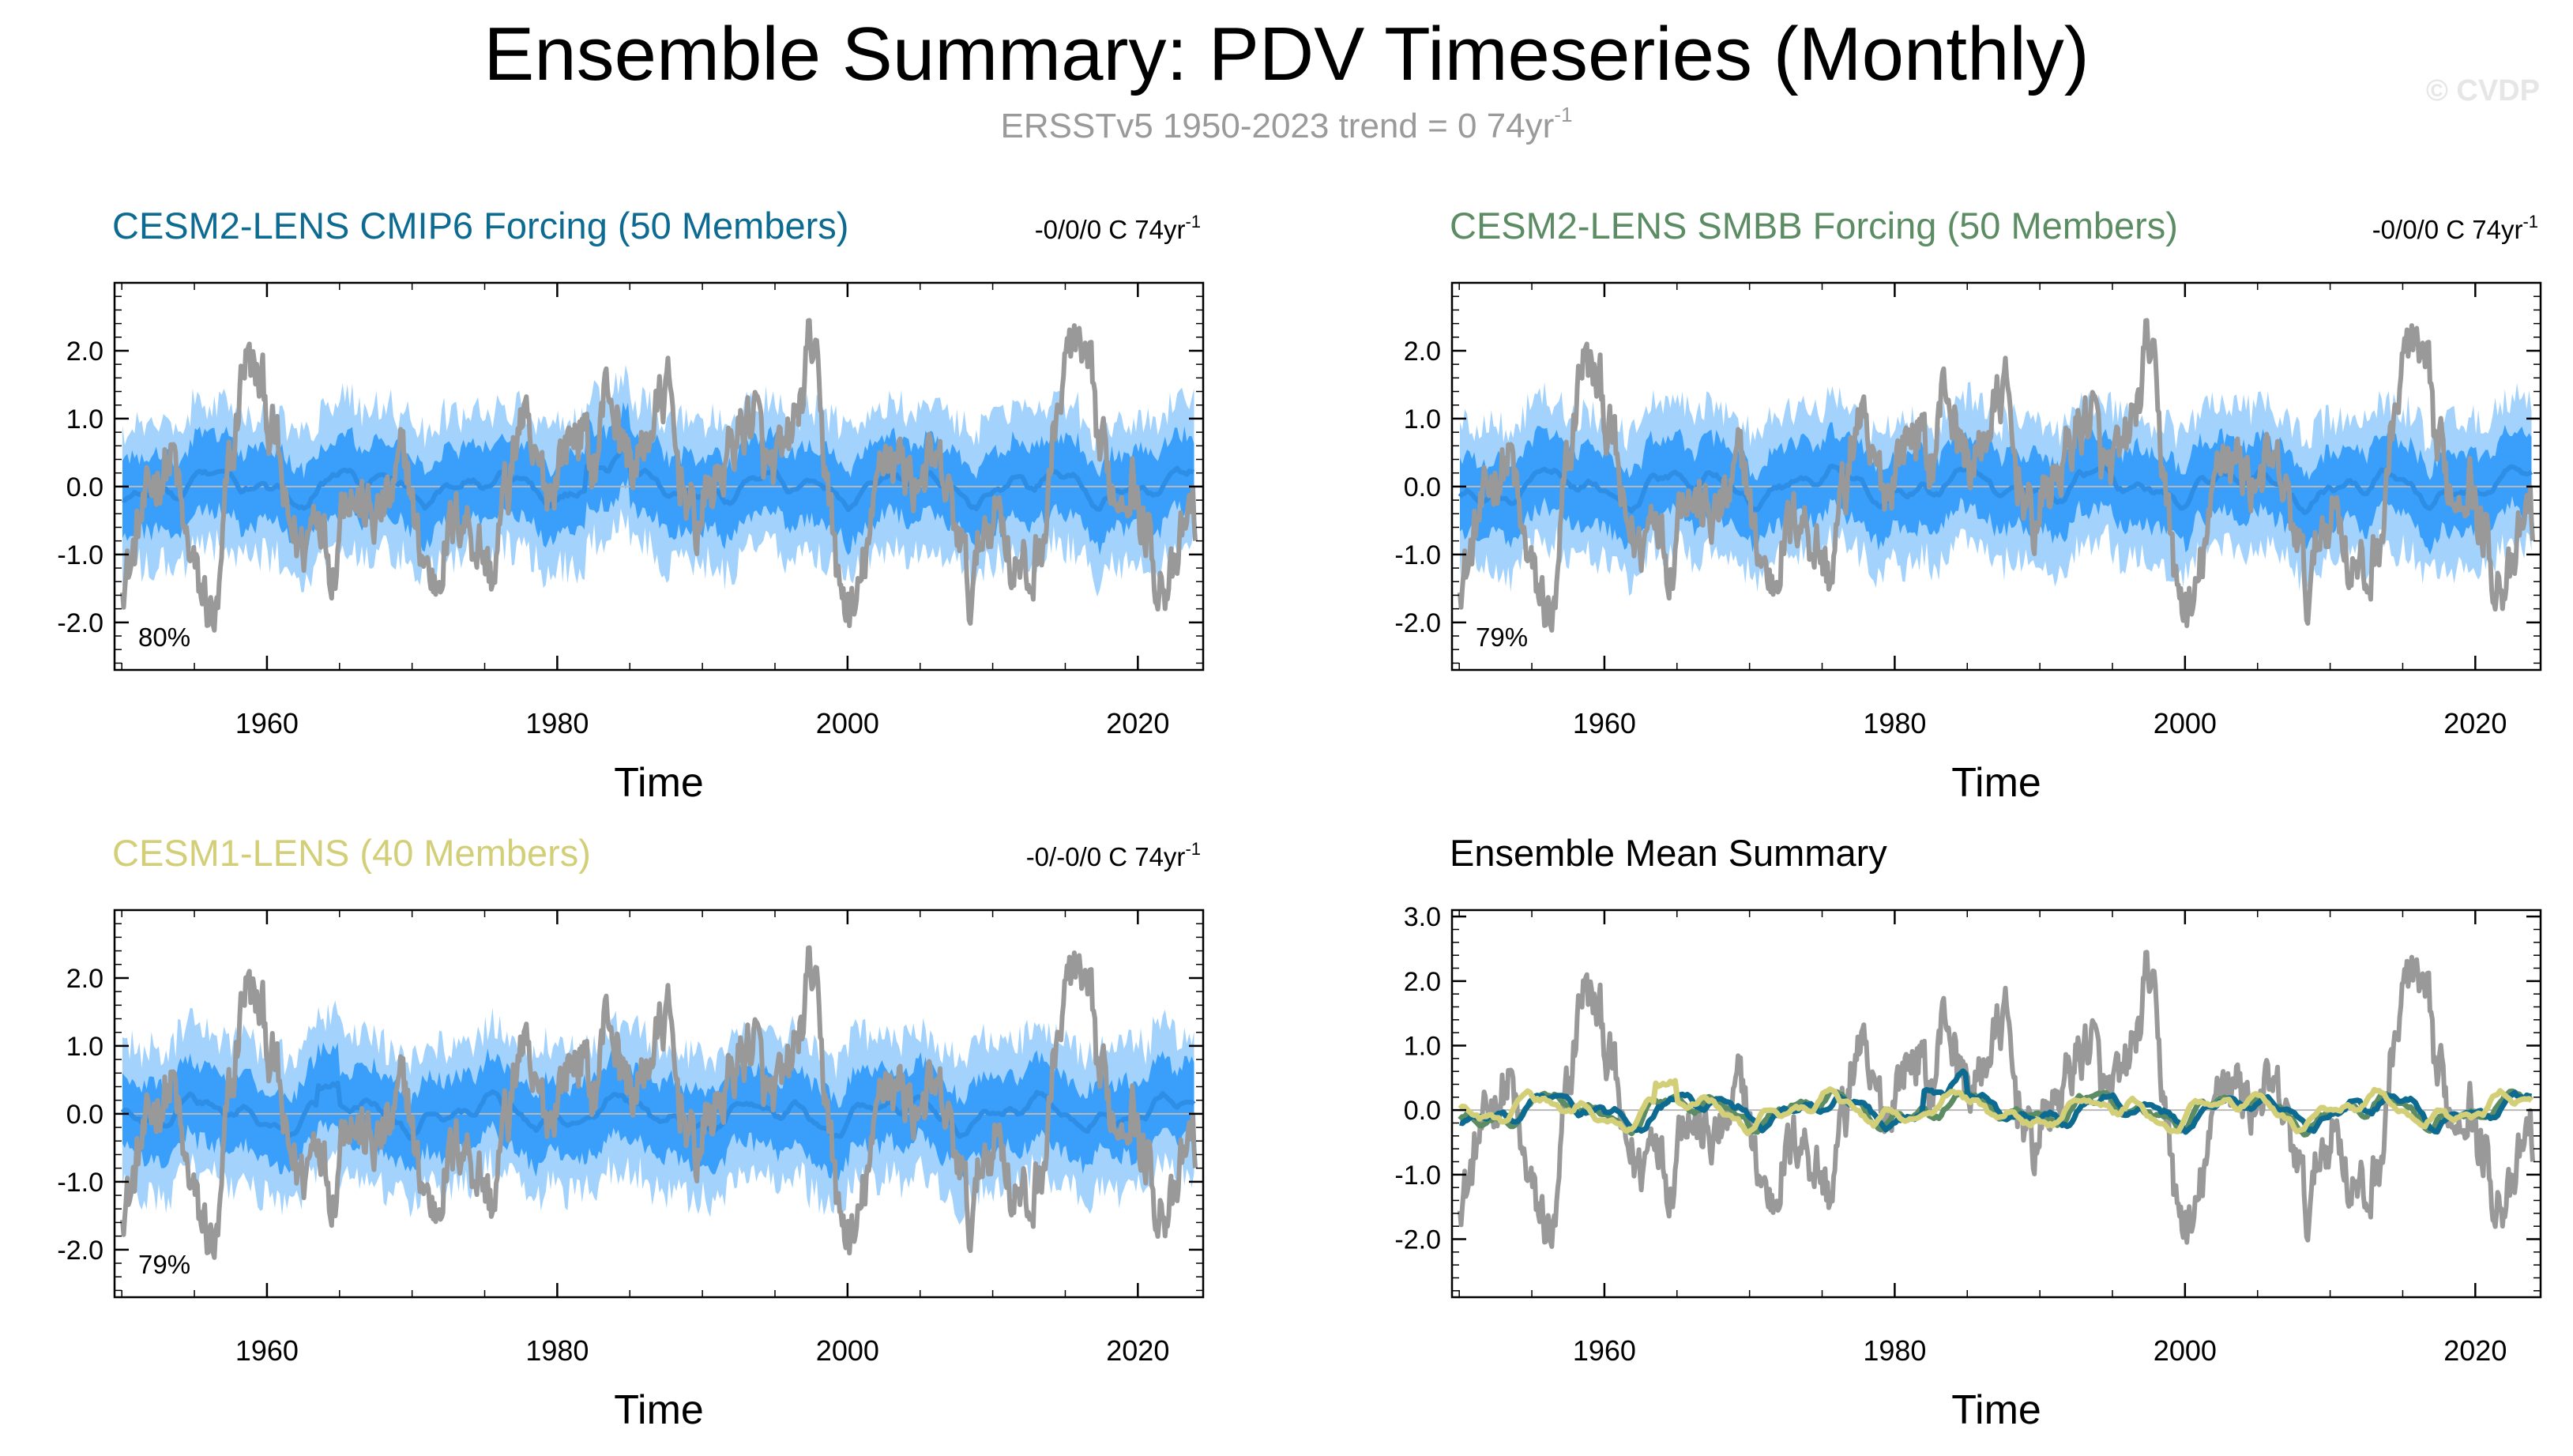  I want to click on trend-text: -0/-0/0 C 74yr, so click(1106, 856).